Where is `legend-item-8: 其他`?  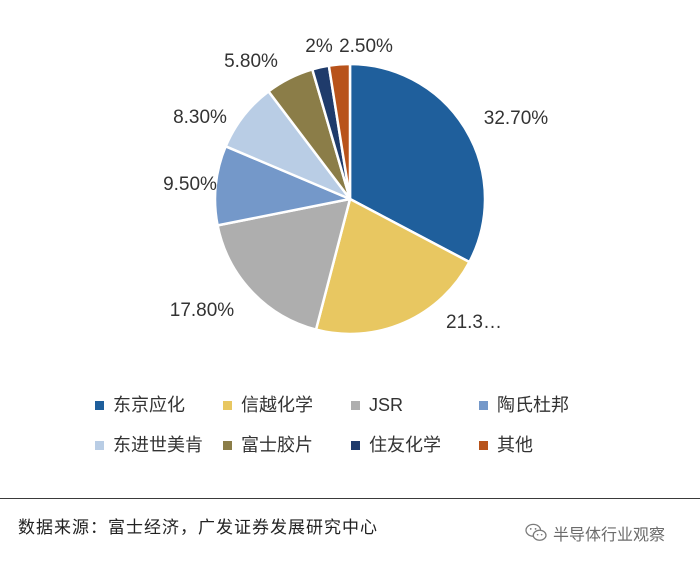
legend-item-8: 其他 is located at coordinates (543, 445).